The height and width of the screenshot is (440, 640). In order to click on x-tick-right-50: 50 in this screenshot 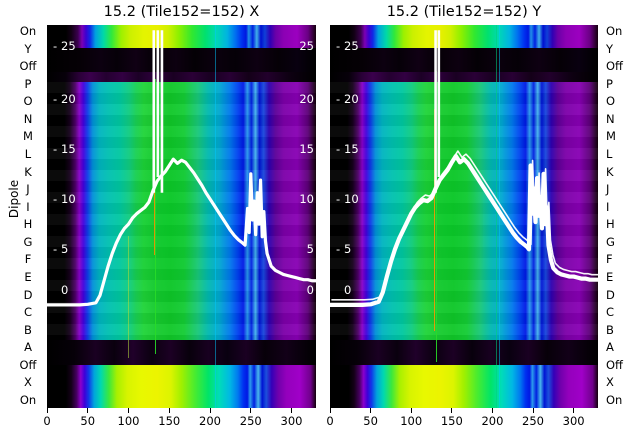, I will do `click(371, 417)`.